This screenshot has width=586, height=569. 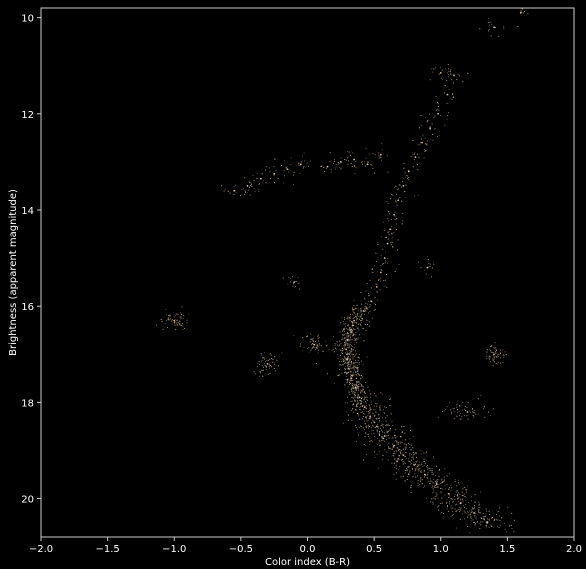 What do you see at coordinates (305, 546) in the screenshot?
I see `x-axis-ticks: −2.0 −1.5 −1.0 −0.5 0.0 0.5 1.0 1.5 2.0` at bounding box center [305, 546].